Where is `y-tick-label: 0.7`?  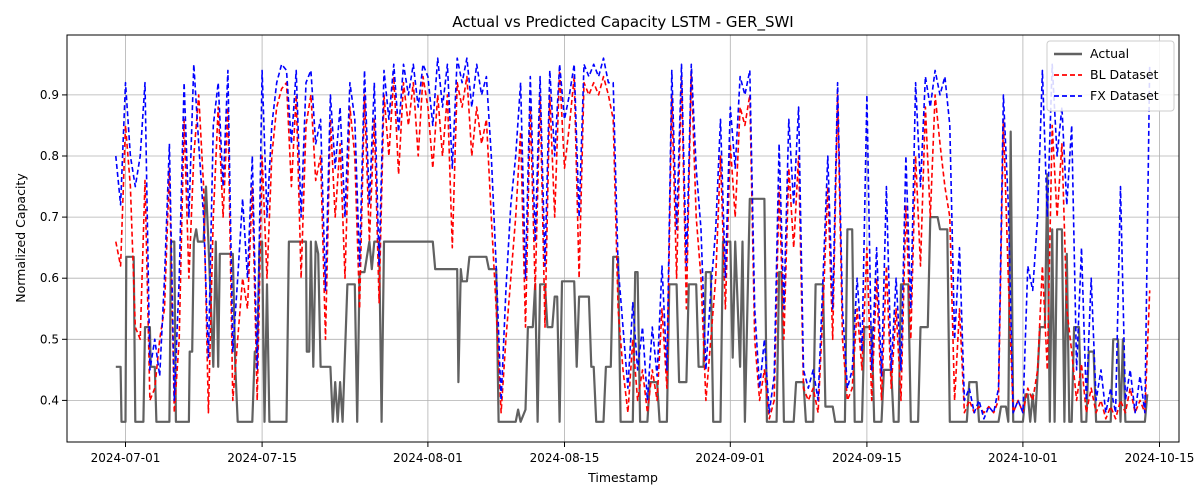
y-tick-label: 0.7 is located at coordinates (49, 217).